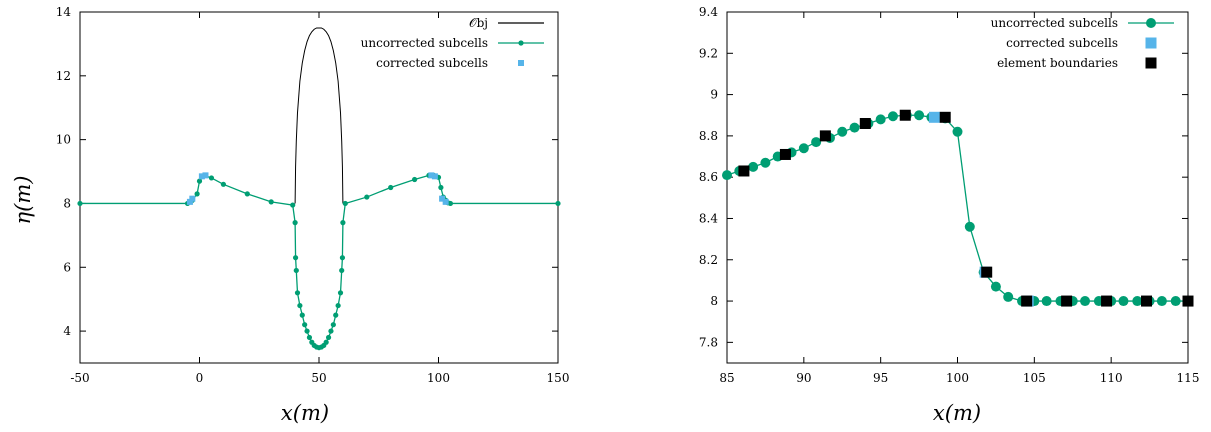 This screenshot has height=432, width=1211. I want to click on y-tick-label: 8.4, so click(708, 218).